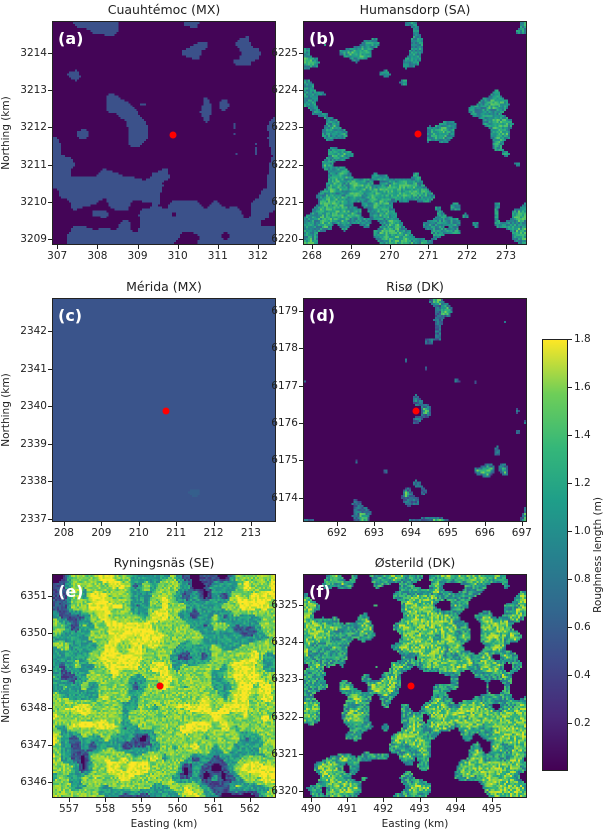 The width and height of the screenshot is (608, 834). Describe the element at coordinates (415, 562) in the screenshot. I see `panel-title: Østerild (DK)` at that location.